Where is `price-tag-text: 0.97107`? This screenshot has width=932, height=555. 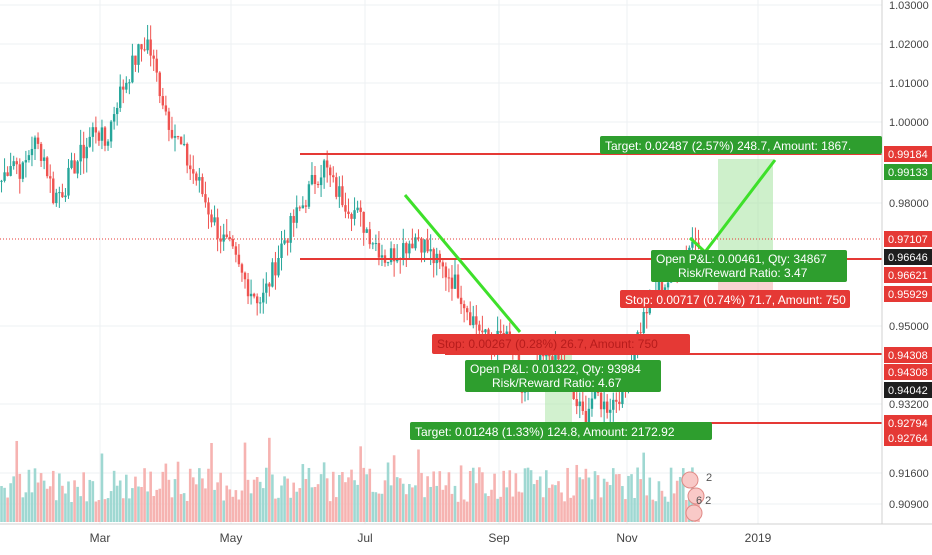
price-tag-text: 0.97107 is located at coordinates (908, 240).